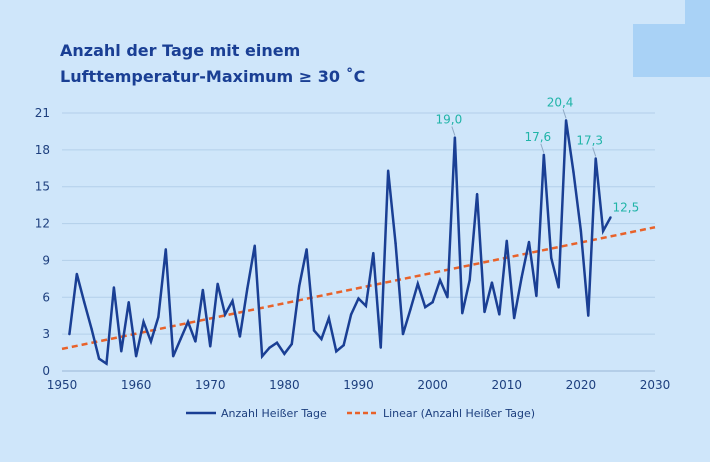 This screenshot has width=710, height=462. I want to click on data-point-1993, so click(380, 347).